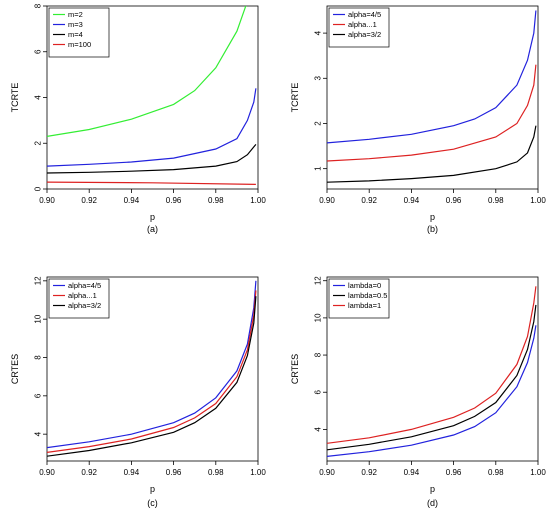  I want to click on panel-caption: (b), so click(432, 229).